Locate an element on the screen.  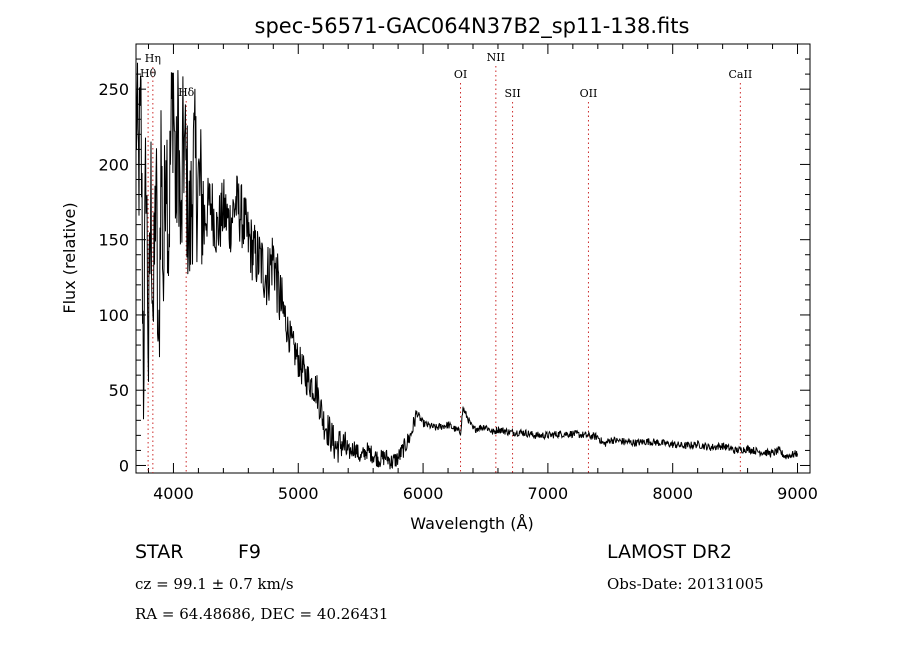
spectral-line-label: OII is located at coordinates (589, 93).